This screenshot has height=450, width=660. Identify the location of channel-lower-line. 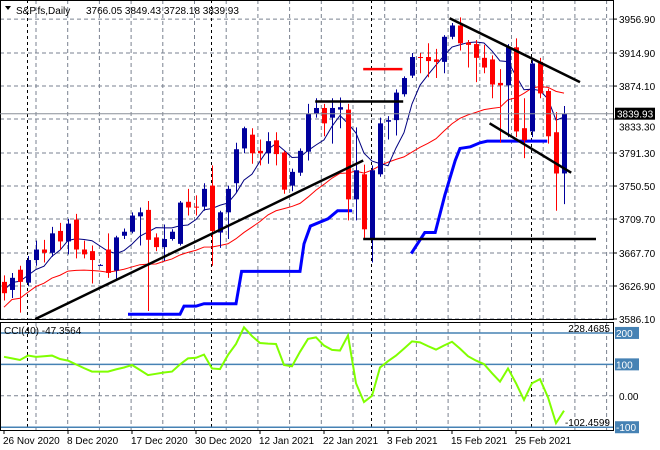
(530, 148).